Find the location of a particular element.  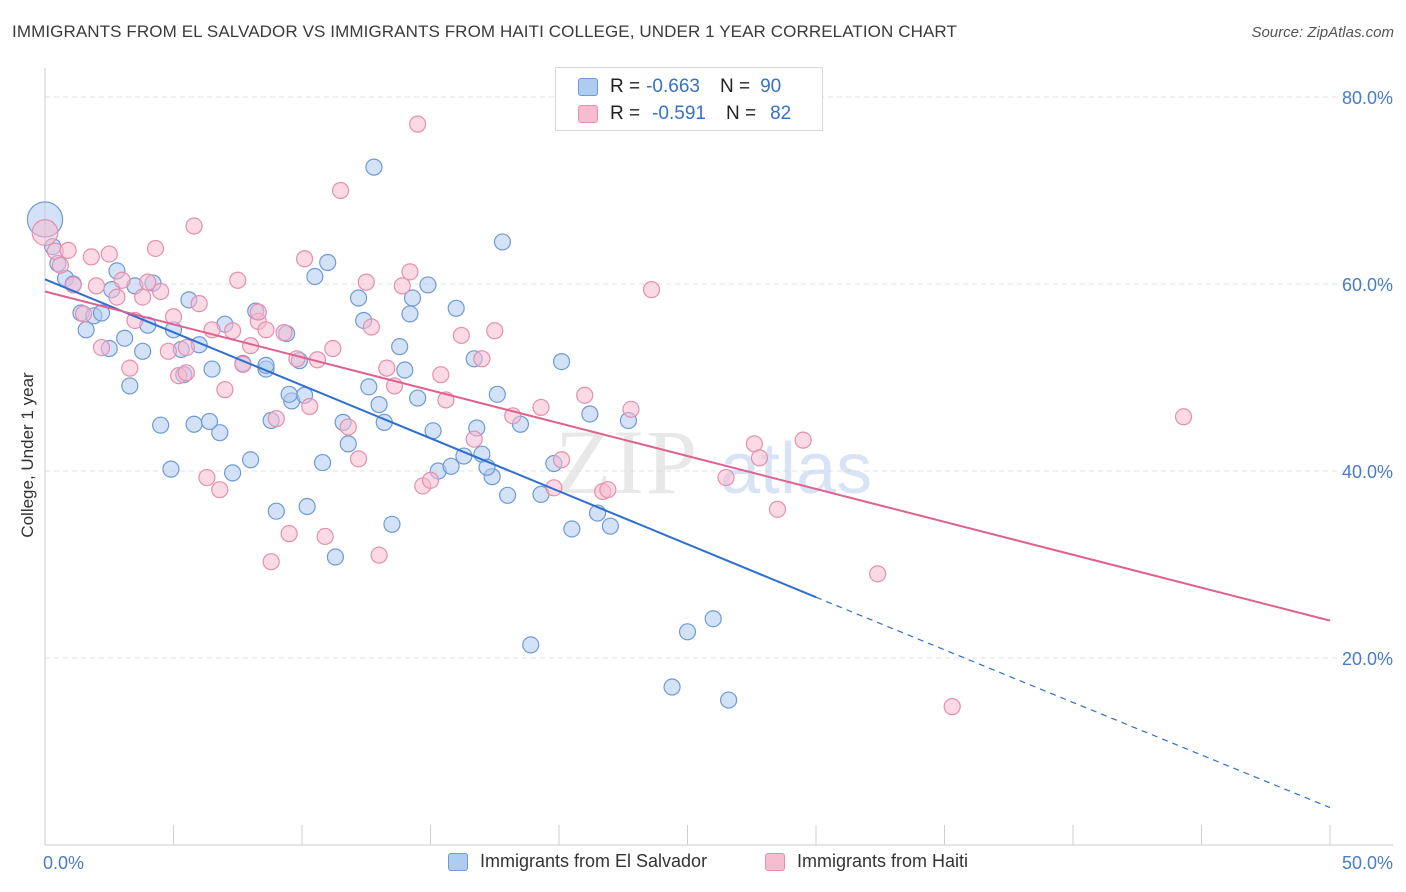

legend-n-label: N = is located at coordinates (741, 113).